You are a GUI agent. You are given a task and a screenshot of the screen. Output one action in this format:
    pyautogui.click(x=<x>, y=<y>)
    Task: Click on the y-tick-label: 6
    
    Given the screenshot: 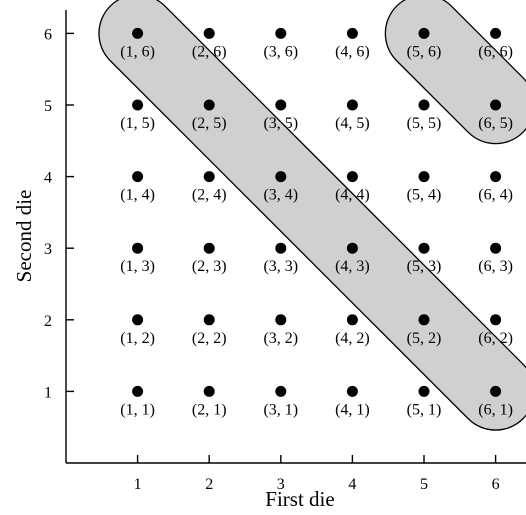 What is the action you would take?
    pyautogui.click(x=48, y=34)
    